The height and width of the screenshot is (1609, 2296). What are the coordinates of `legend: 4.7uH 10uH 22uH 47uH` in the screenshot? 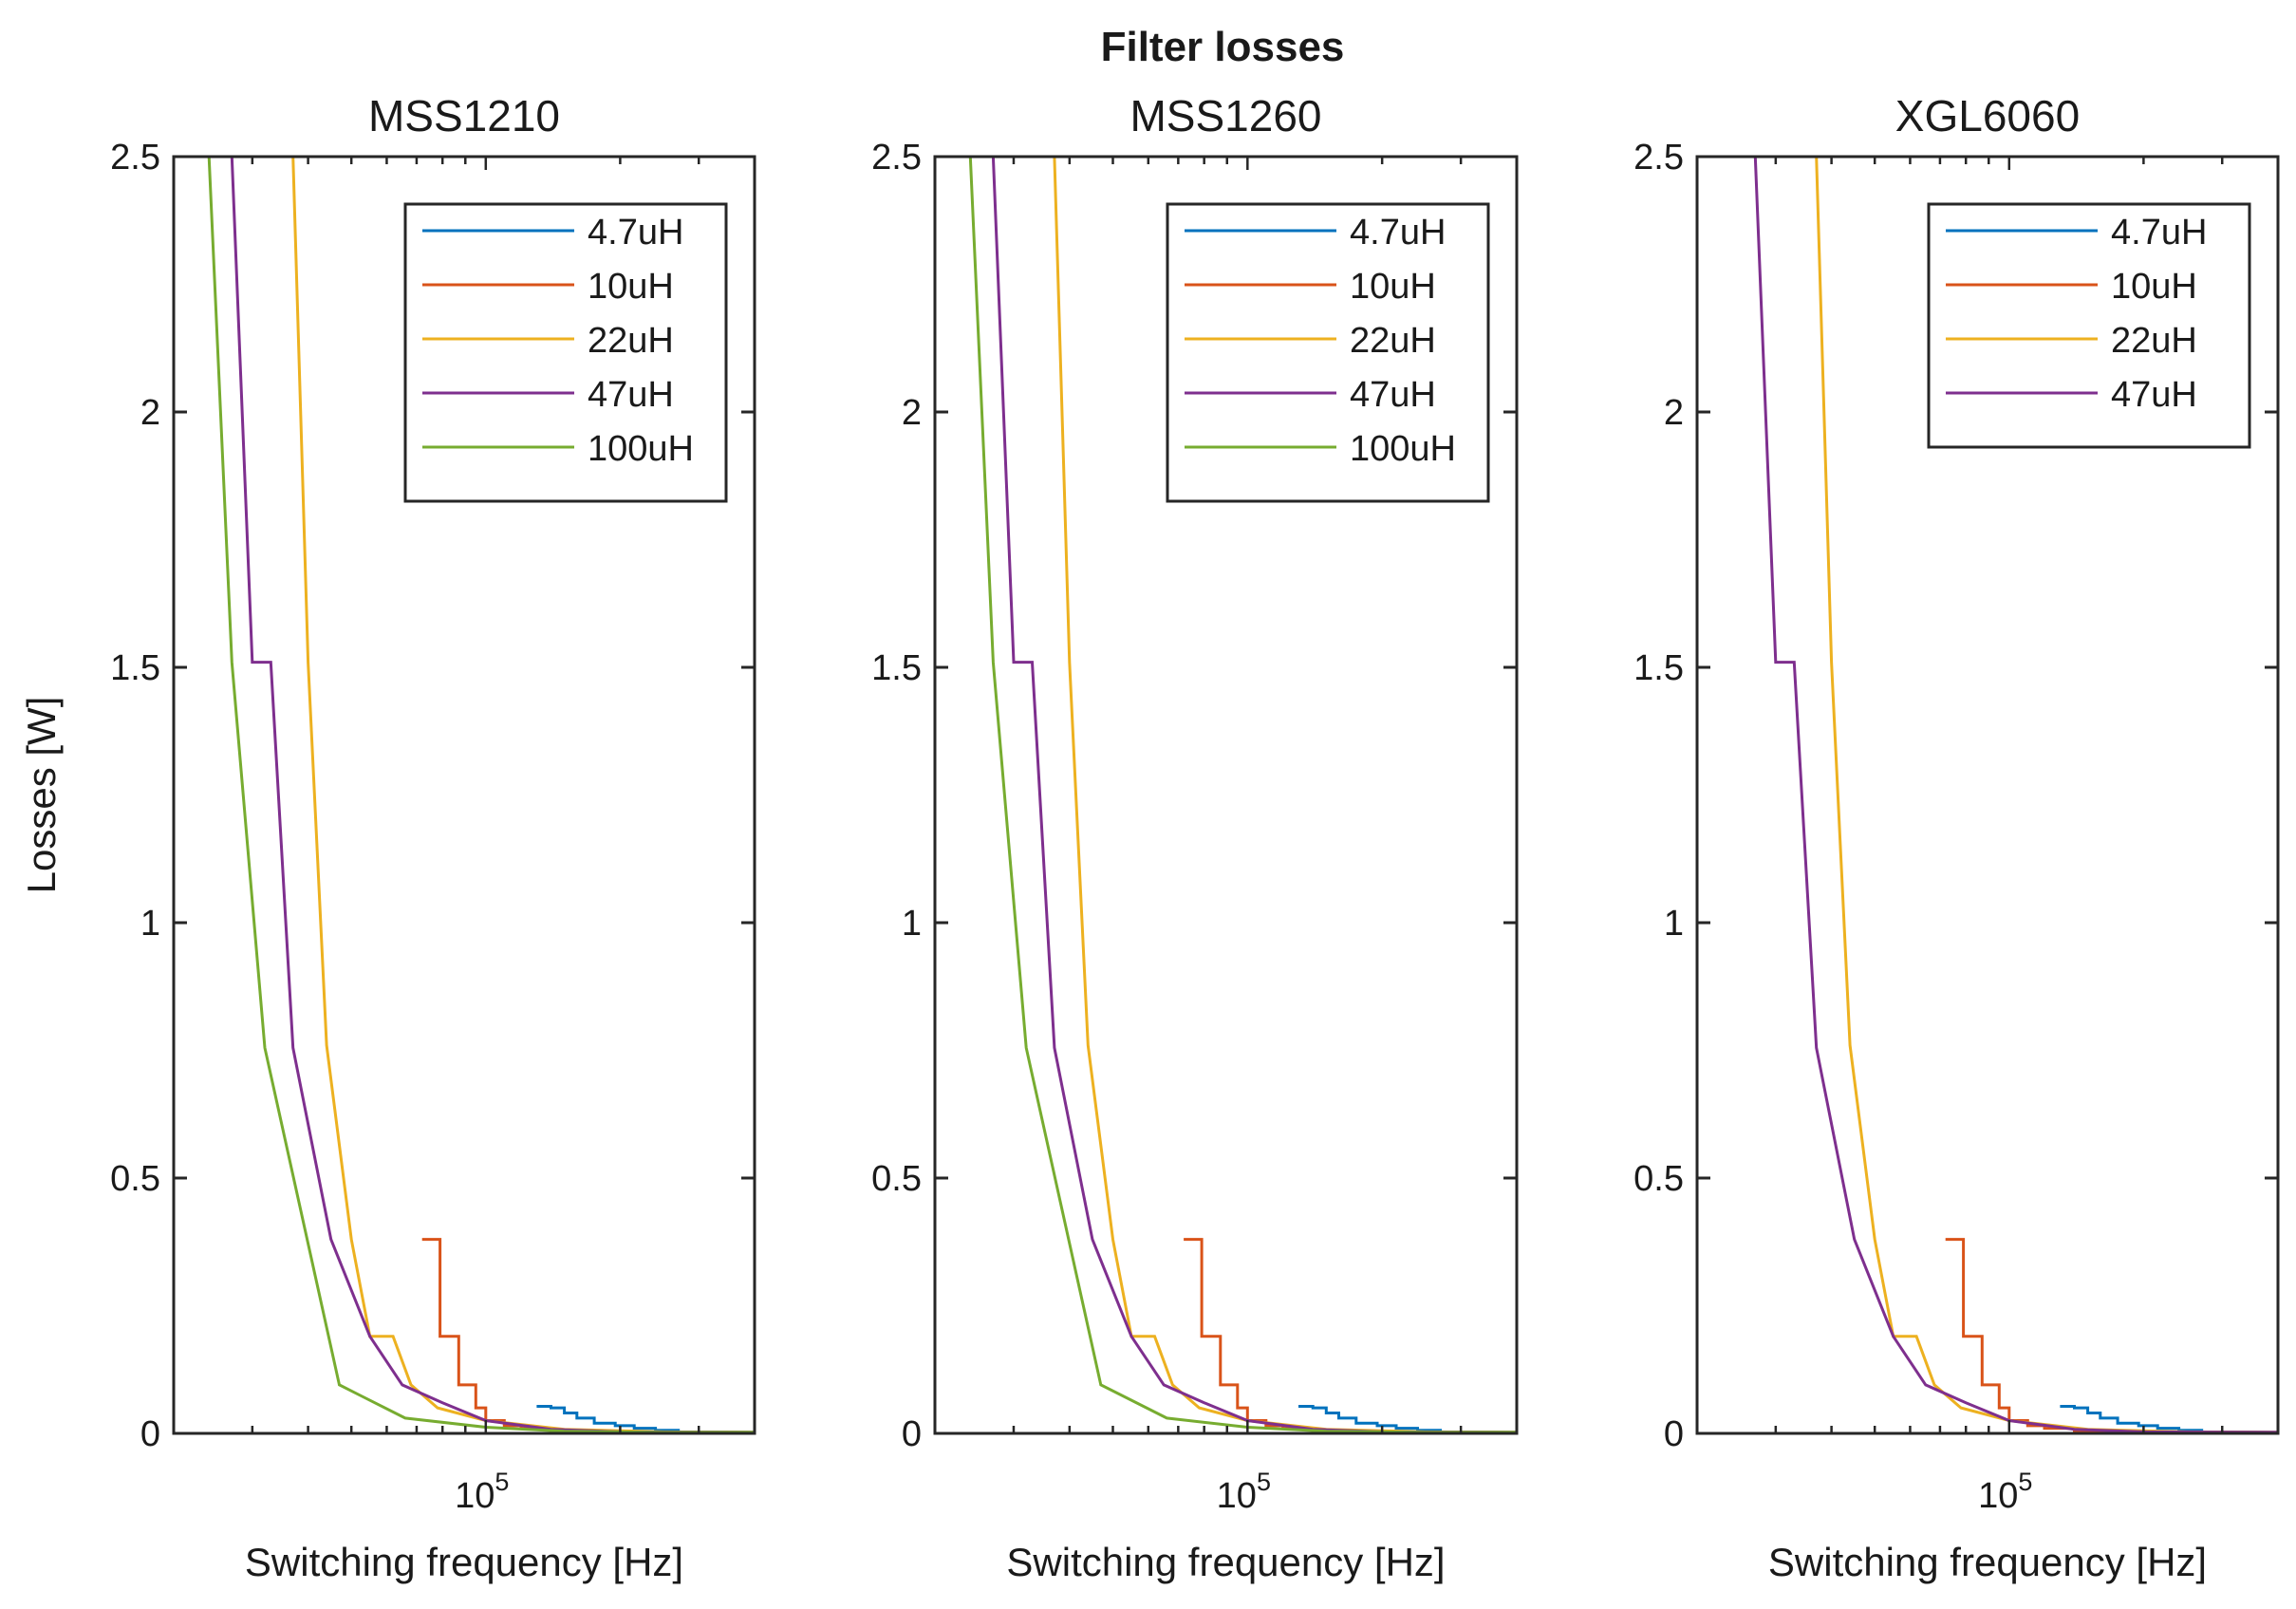 It's located at (2089, 325).